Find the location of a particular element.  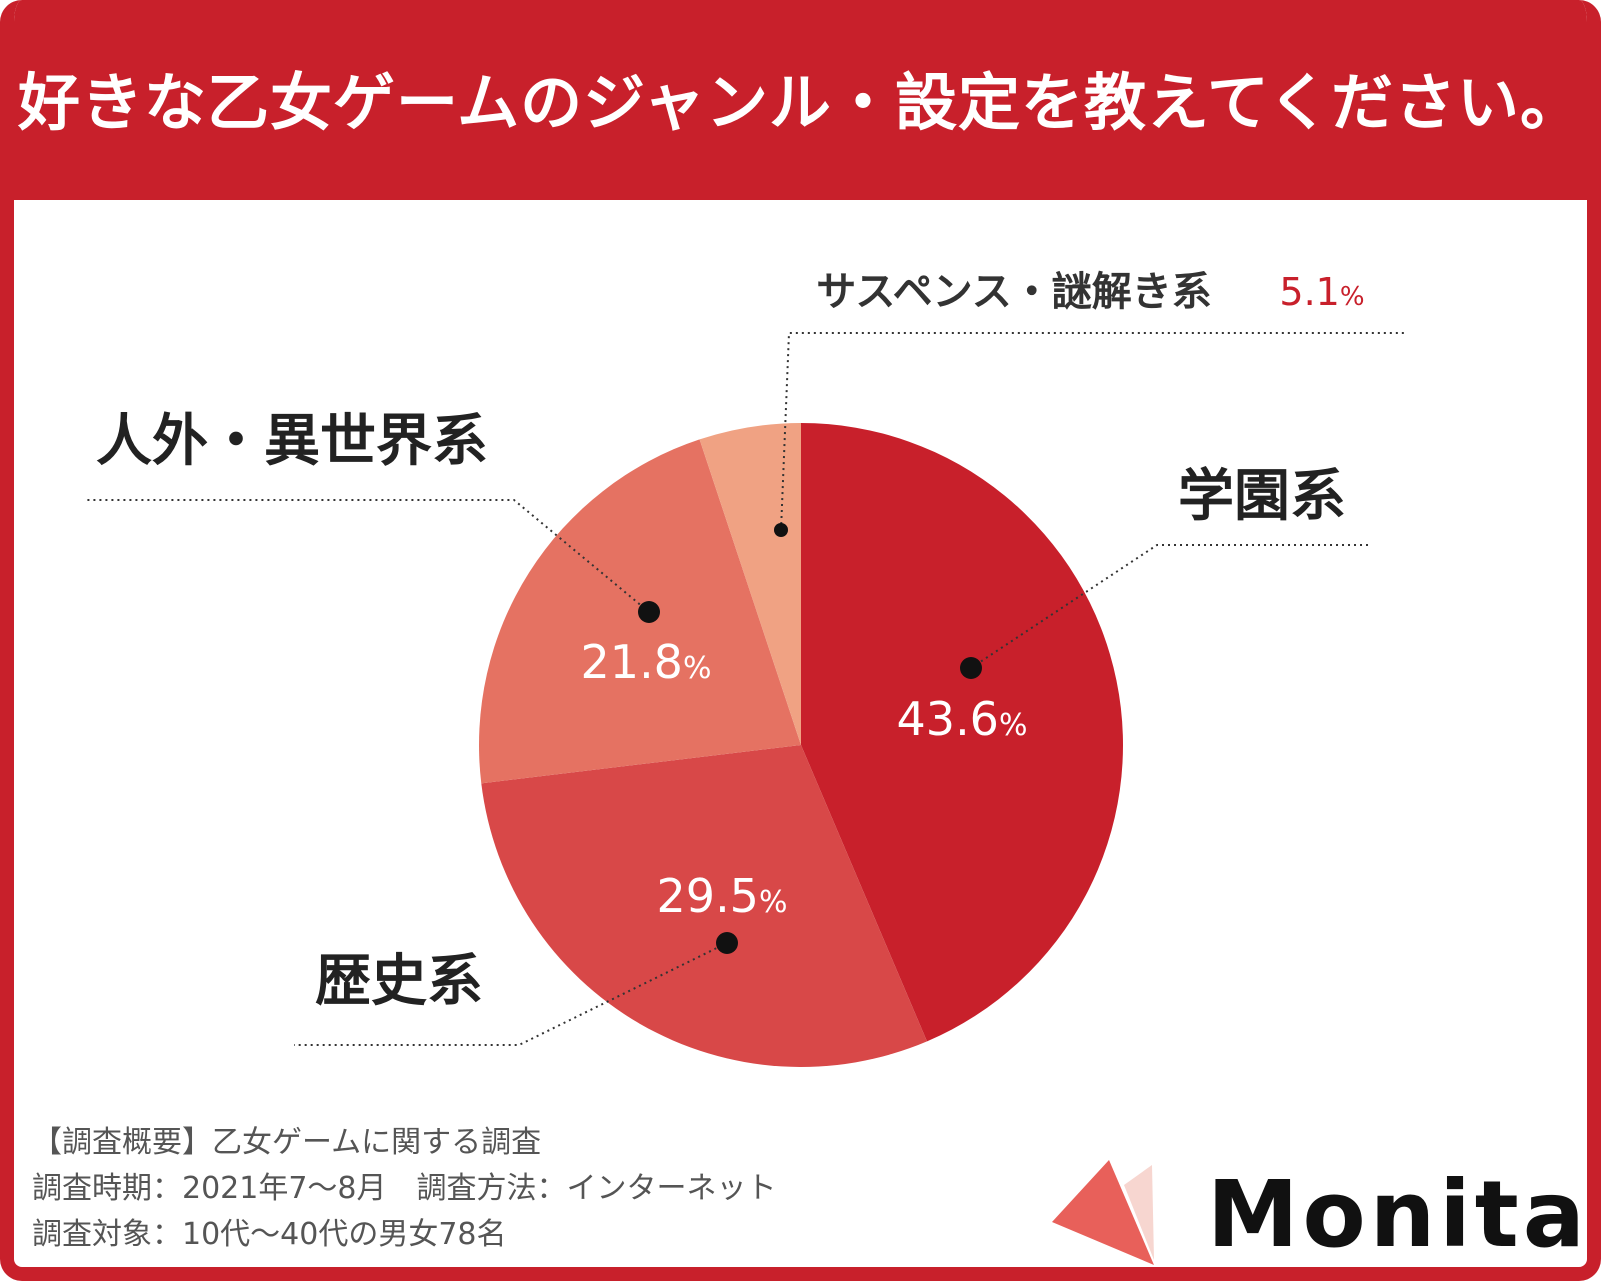

slice-value-school: 43.6% is located at coordinates (962, 719).